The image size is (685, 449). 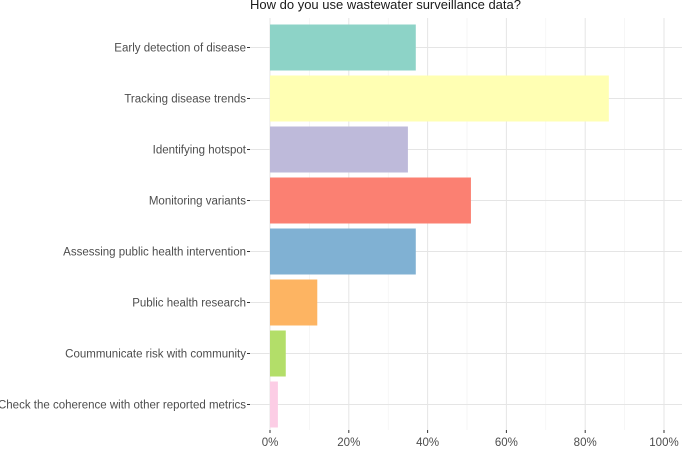 What do you see at coordinates (506, 443) in the screenshot?
I see `x-tick-label: 60%` at bounding box center [506, 443].